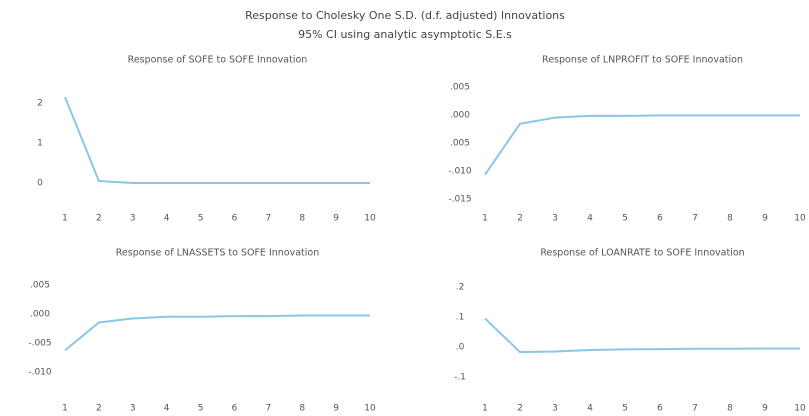 The image size is (809, 416). I want to click on y-tick-label: .0, so click(460, 347).